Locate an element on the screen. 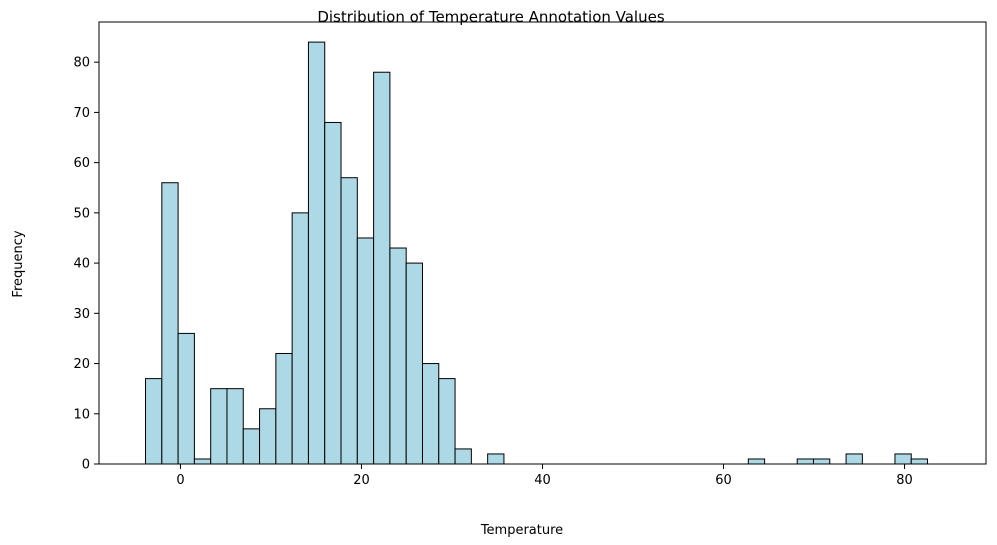 Image resolution: width=997 pixels, height=545 pixels. y-tick-label: 80 is located at coordinates (81, 63).